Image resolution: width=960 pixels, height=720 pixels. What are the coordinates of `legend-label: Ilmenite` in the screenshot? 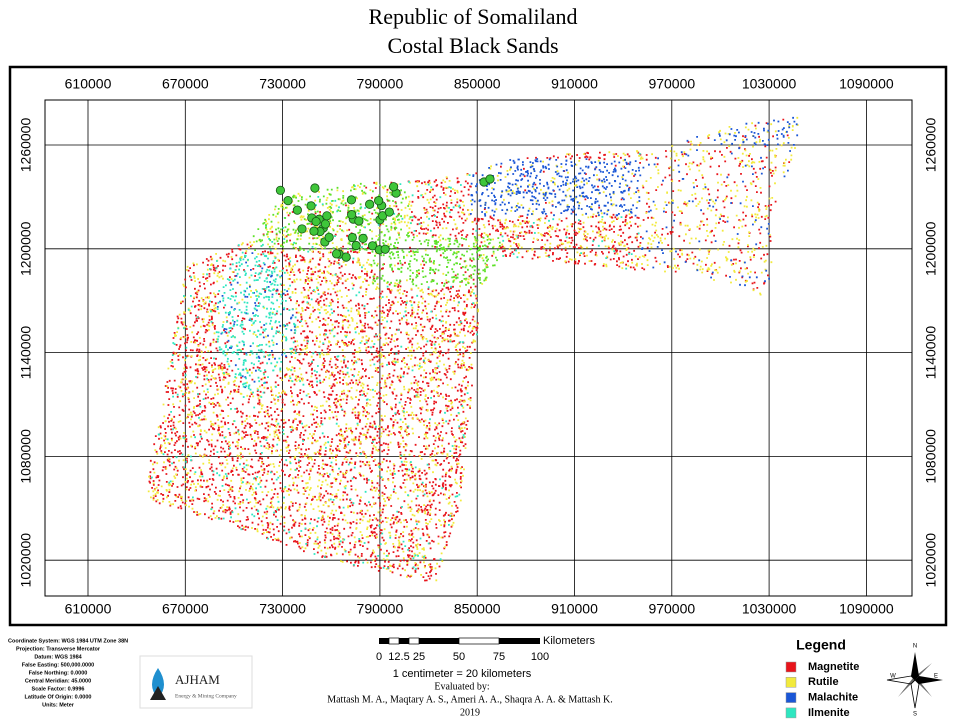 It's located at (829, 713).